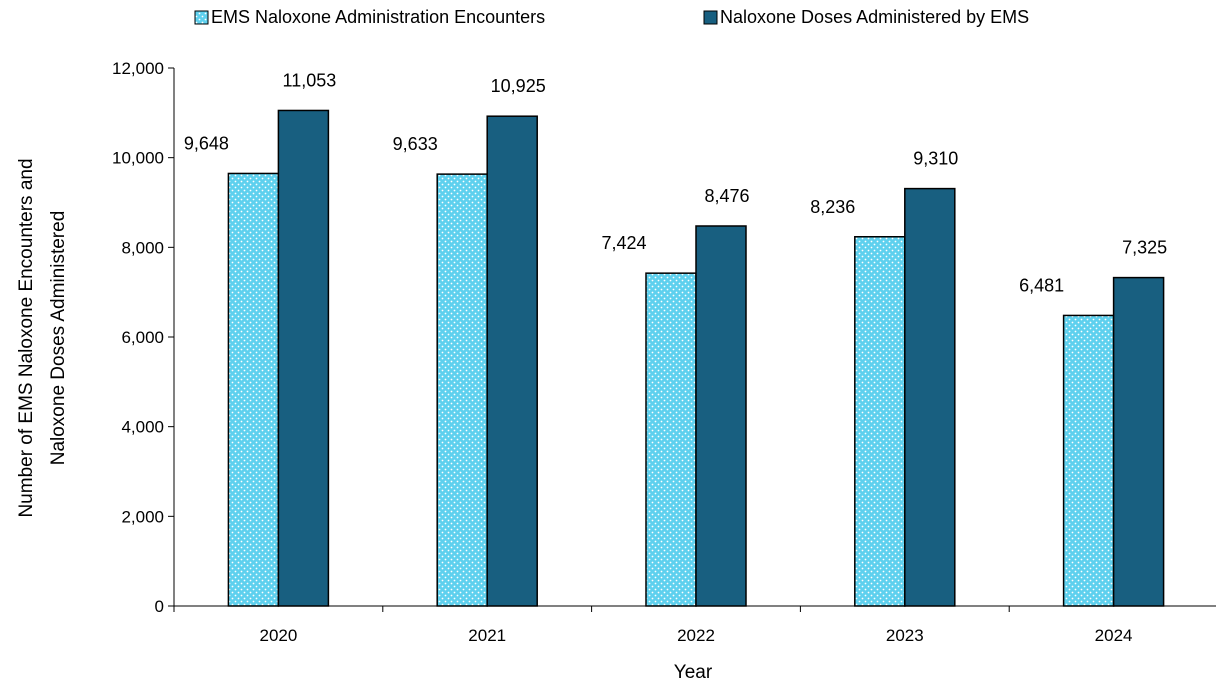 The image size is (1216, 683). Describe the element at coordinates (138, 68) in the screenshot. I see `y-tick-label: 12,000` at that location.